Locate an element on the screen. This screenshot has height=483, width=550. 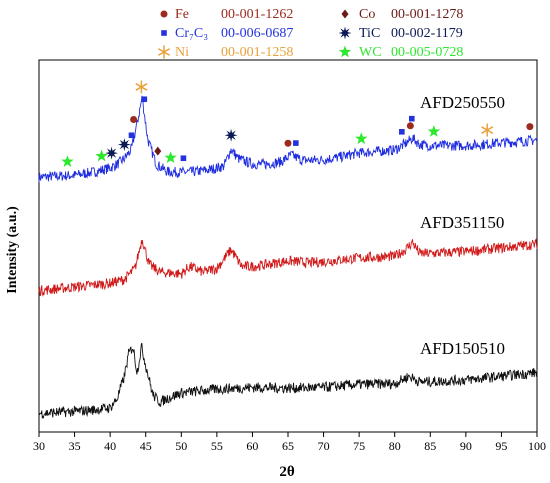
series-labels: AFD250550 AFD351150 AFD150510 is located at coordinates (462, 225).